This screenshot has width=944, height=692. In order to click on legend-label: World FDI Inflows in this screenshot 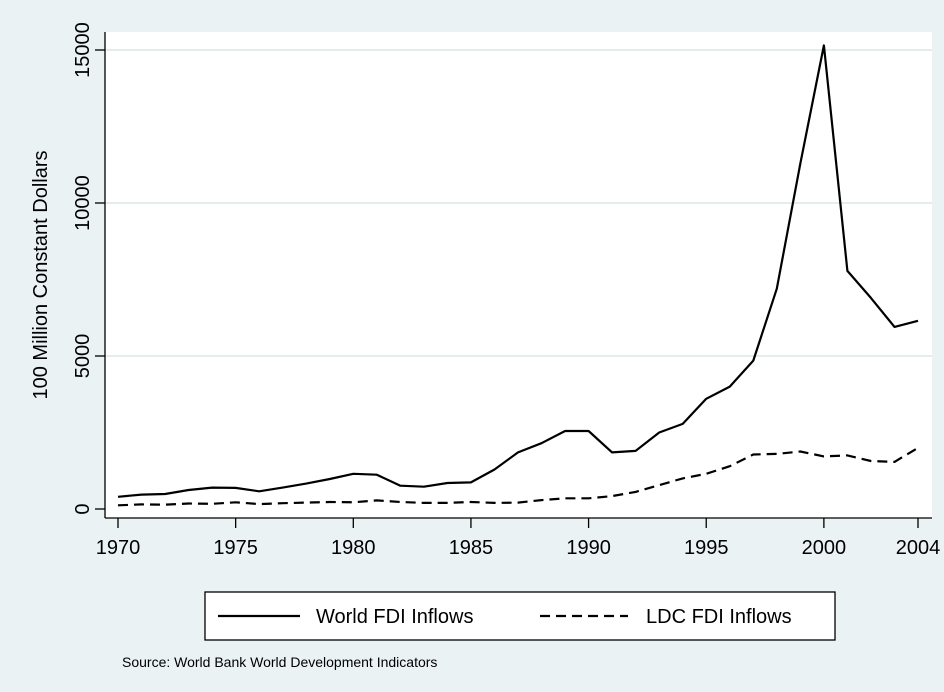, I will do `click(394, 617)`.